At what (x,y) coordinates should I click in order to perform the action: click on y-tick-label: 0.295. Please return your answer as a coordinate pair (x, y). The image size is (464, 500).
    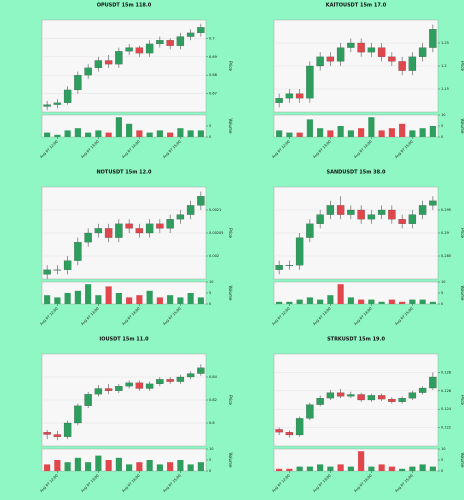
    Looking at the image, I should click on (446, 210).